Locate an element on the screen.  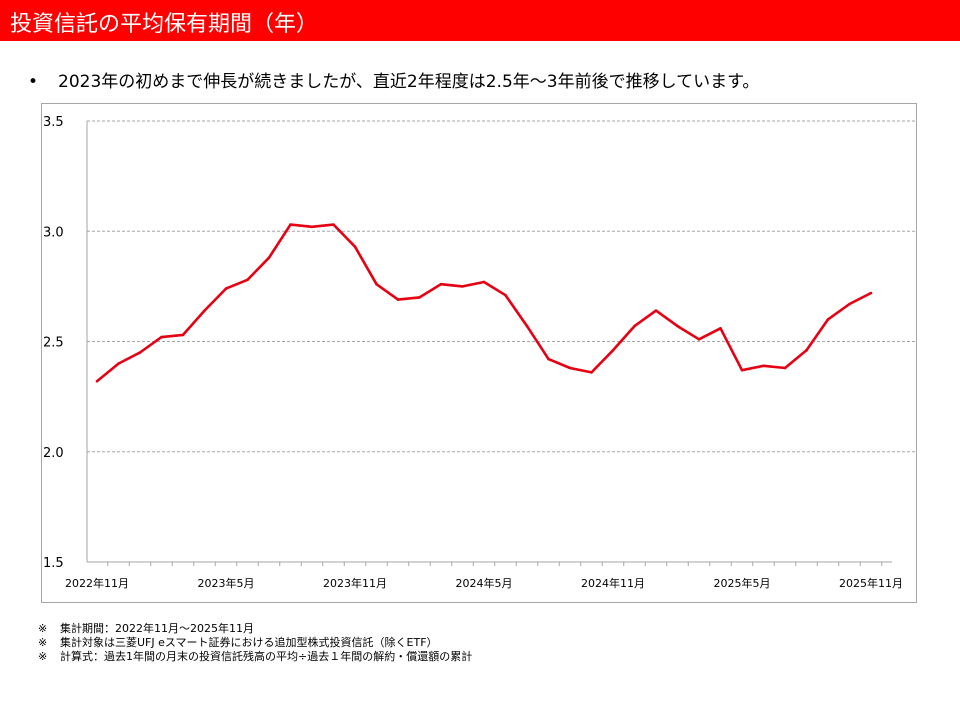
x-tick-label: 2025年5月 is located at coordinates (742, 583).